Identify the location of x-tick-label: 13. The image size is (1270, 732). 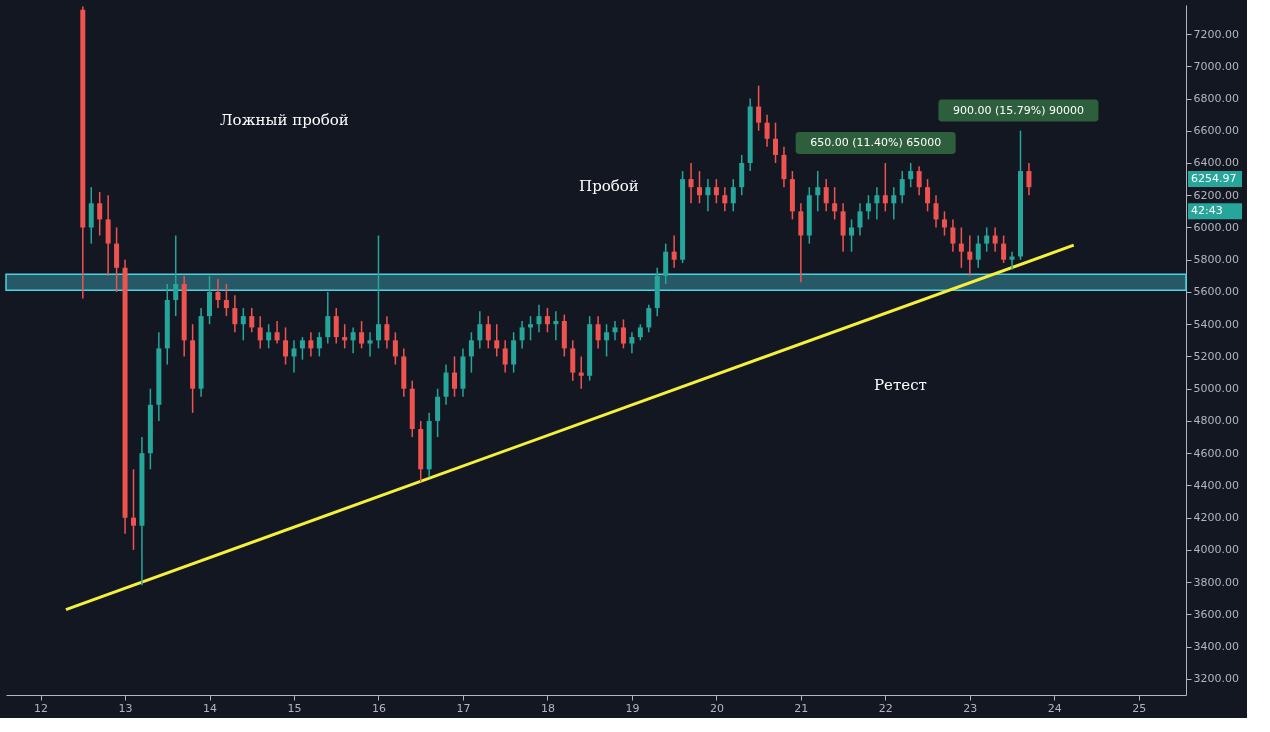
(125, 708).